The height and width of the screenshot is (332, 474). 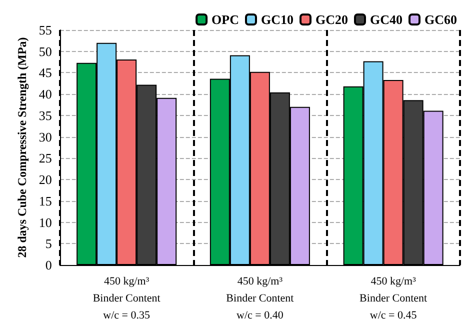 I want to click on y-tick-label: 35, so click(x=45, y=115).